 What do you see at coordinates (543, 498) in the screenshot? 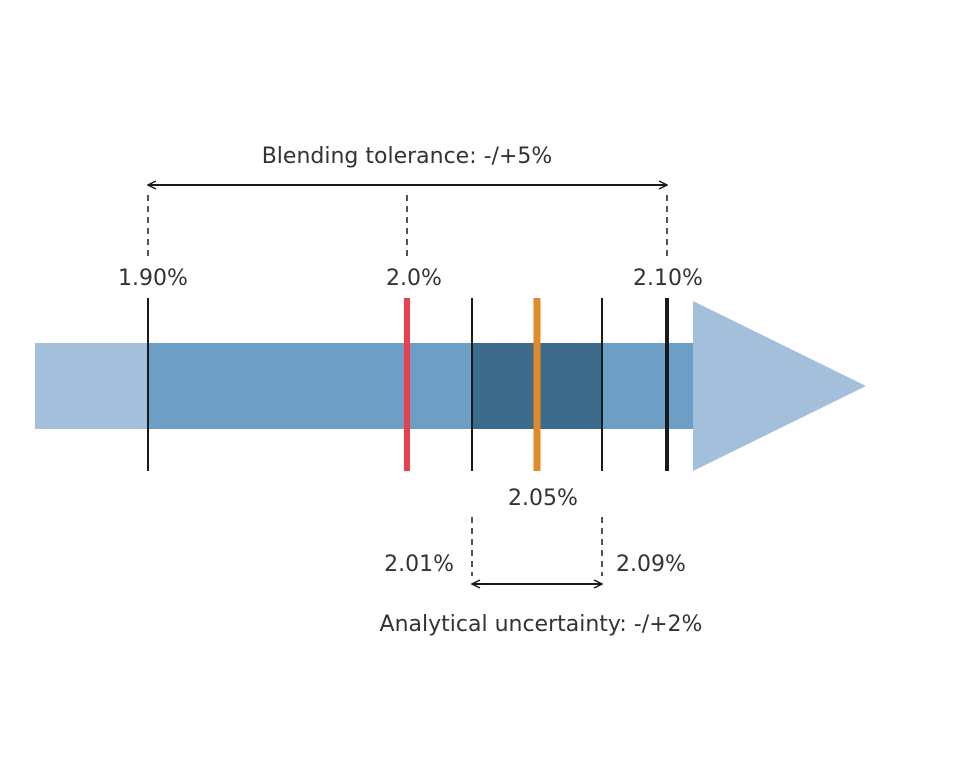
I see `measured-label: 2.05%` at bounding box center [543, 498].